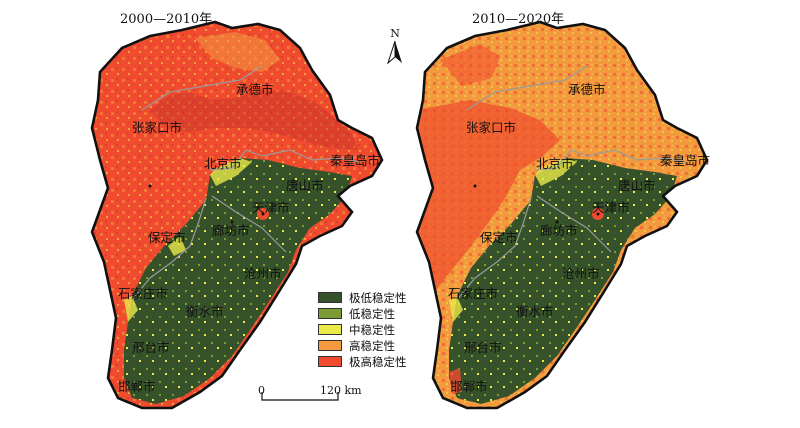 The image size is (800, 428). Describe the element at coordinates (300, 396) in the screenshot. I see `scale-bar-line` at that location.